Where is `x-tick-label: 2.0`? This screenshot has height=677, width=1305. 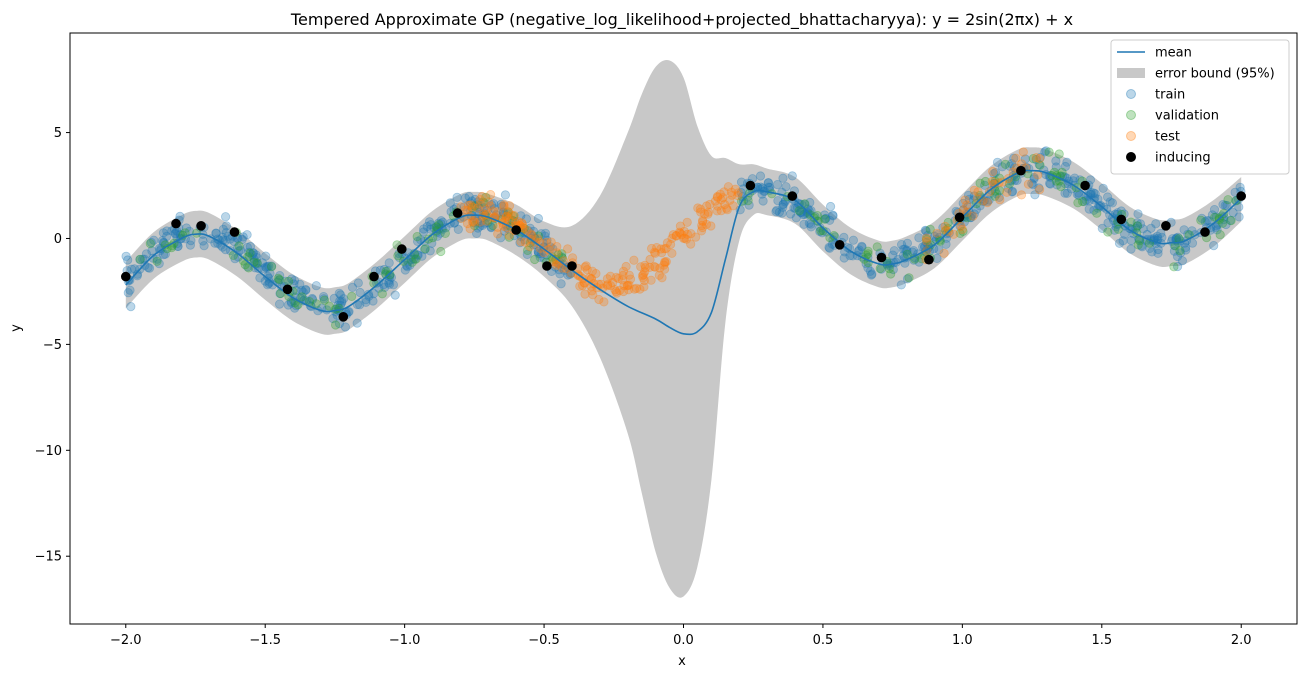 x-tick-label: 2.0 is located at coordinates (1241, 640).